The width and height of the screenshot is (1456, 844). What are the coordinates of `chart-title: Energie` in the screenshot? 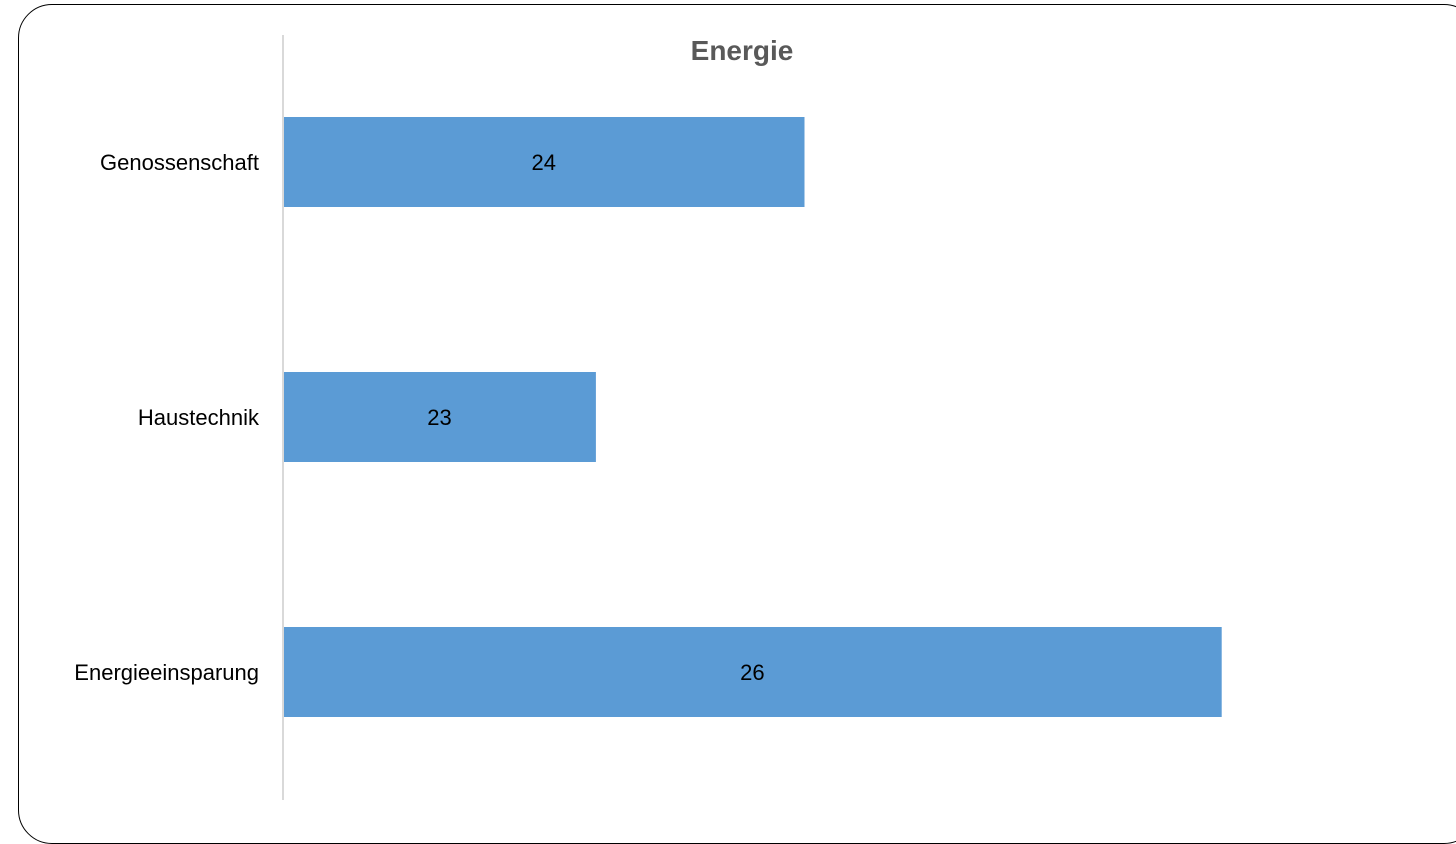 It's located at (742, 50).